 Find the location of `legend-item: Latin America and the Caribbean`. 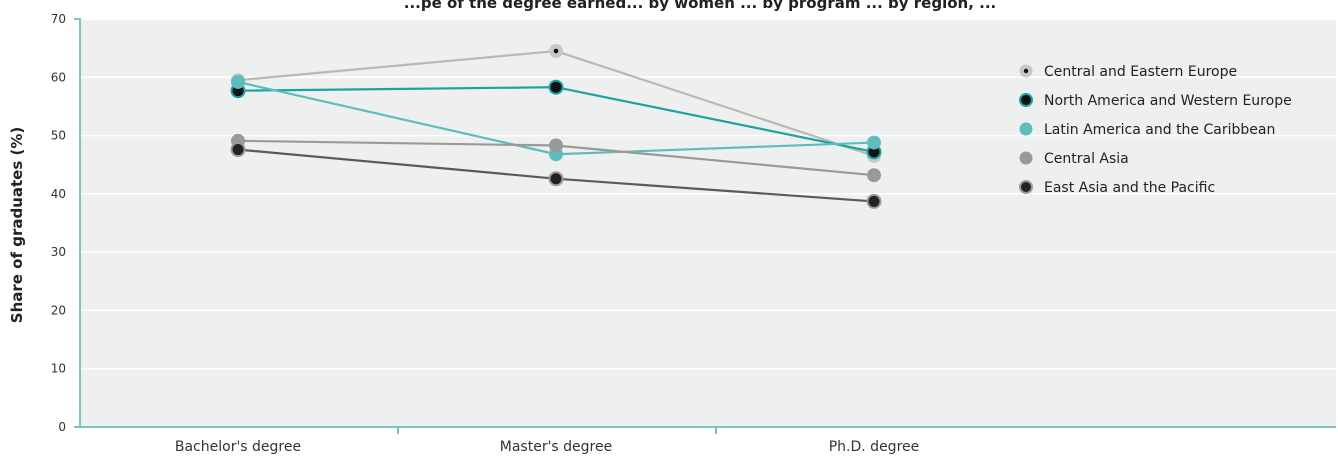

legend-item: Latin America and the Caribbean is located at coordinates (1147, 130).